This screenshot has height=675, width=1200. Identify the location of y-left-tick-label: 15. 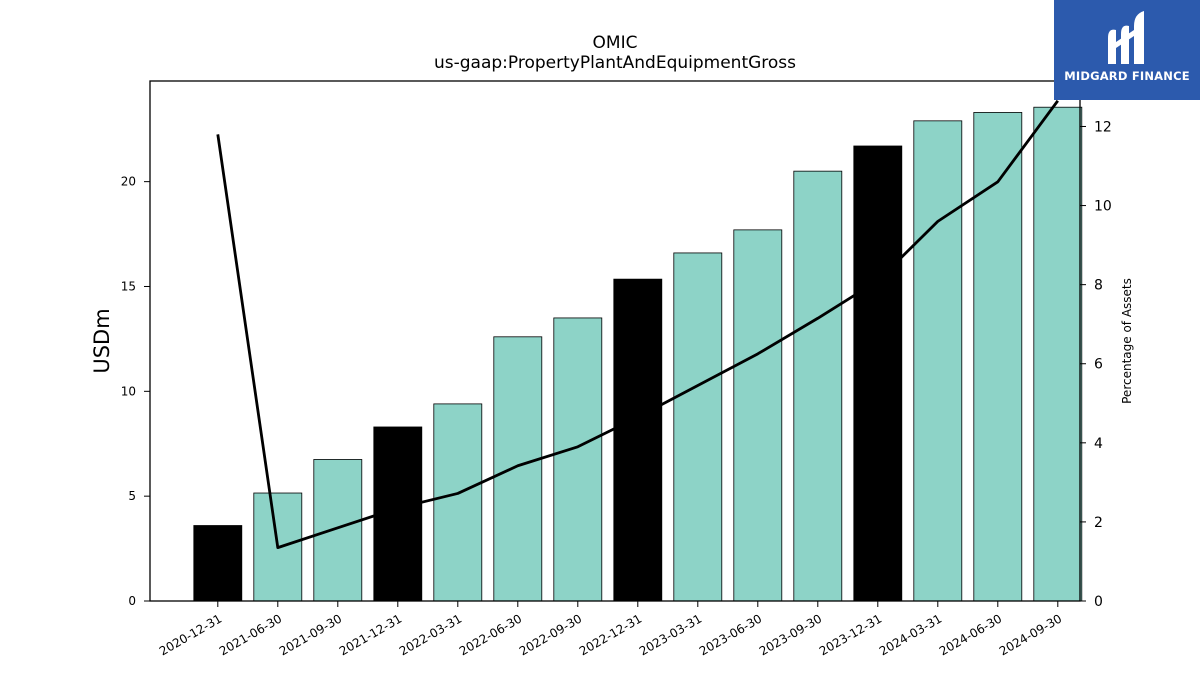
(128, 286).